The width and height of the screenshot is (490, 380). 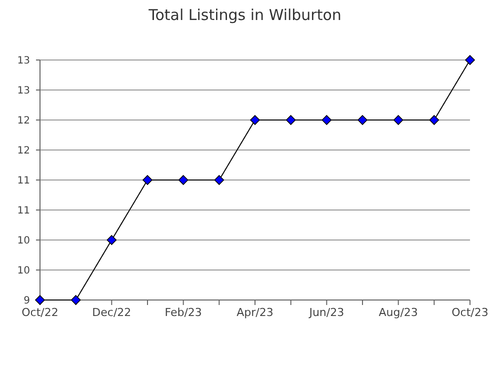 What do you see at coordinates (470, 312) in the screenshot?
I see `x-tick-label: Oct/23` at bounding box center [470, 312].